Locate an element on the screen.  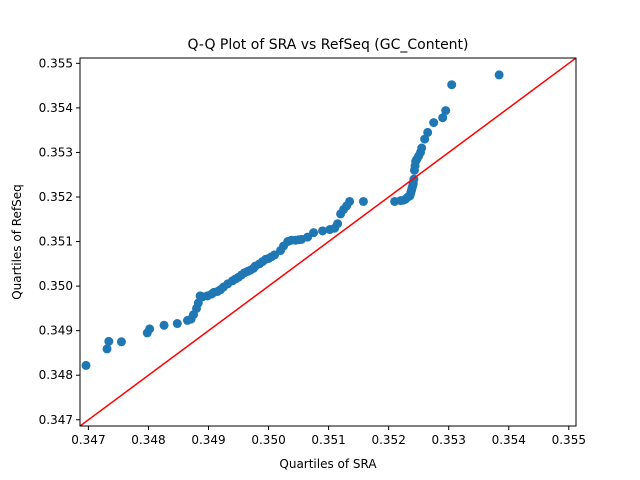
y-tick-label: 0.348 is located at coordinates (56, 375).